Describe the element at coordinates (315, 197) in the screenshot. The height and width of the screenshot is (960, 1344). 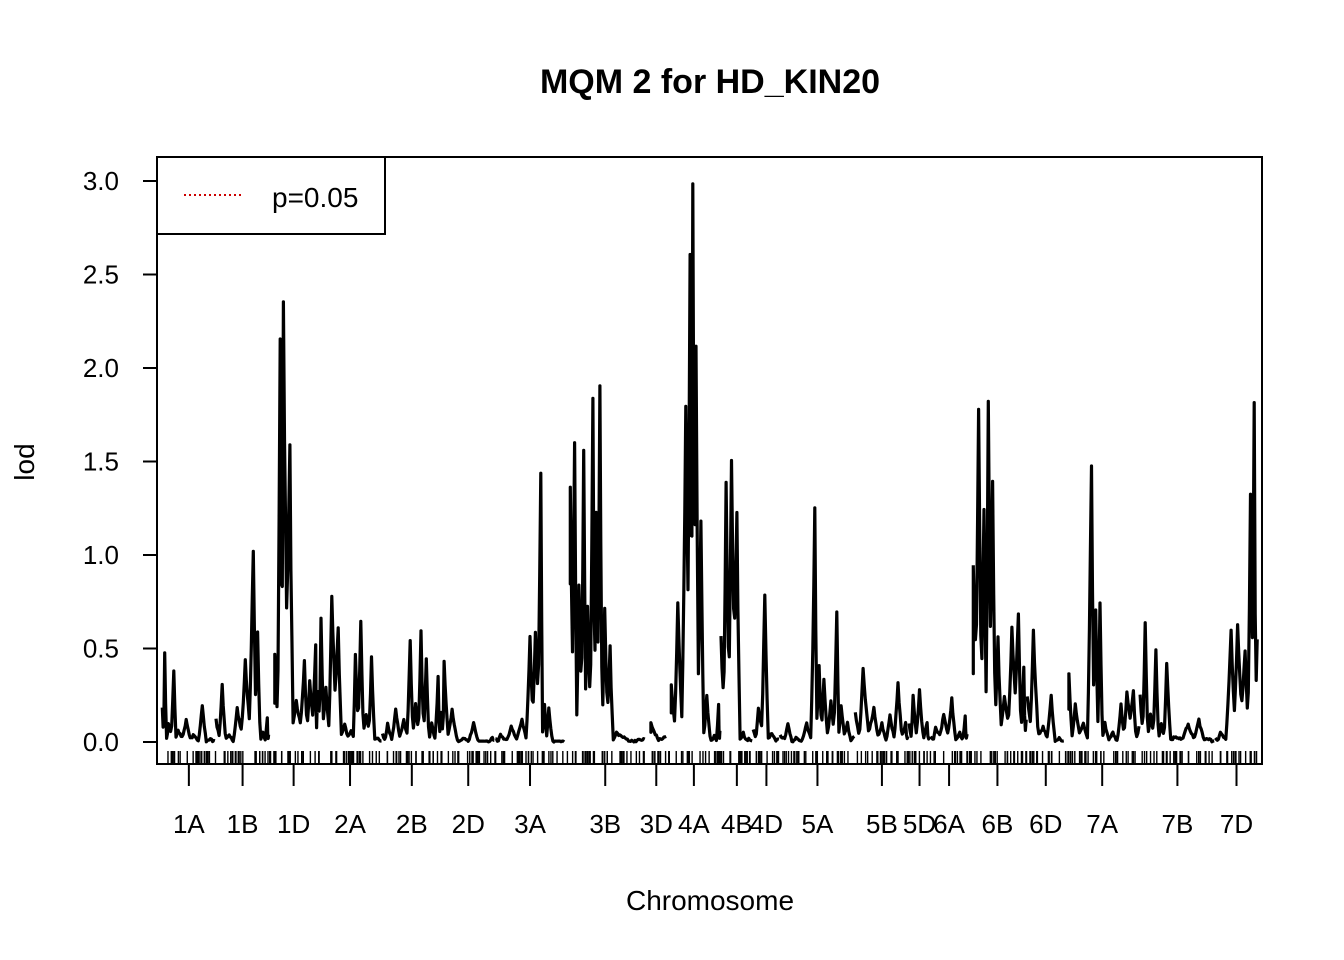
I see `legend-label: p=0.05` at that location.